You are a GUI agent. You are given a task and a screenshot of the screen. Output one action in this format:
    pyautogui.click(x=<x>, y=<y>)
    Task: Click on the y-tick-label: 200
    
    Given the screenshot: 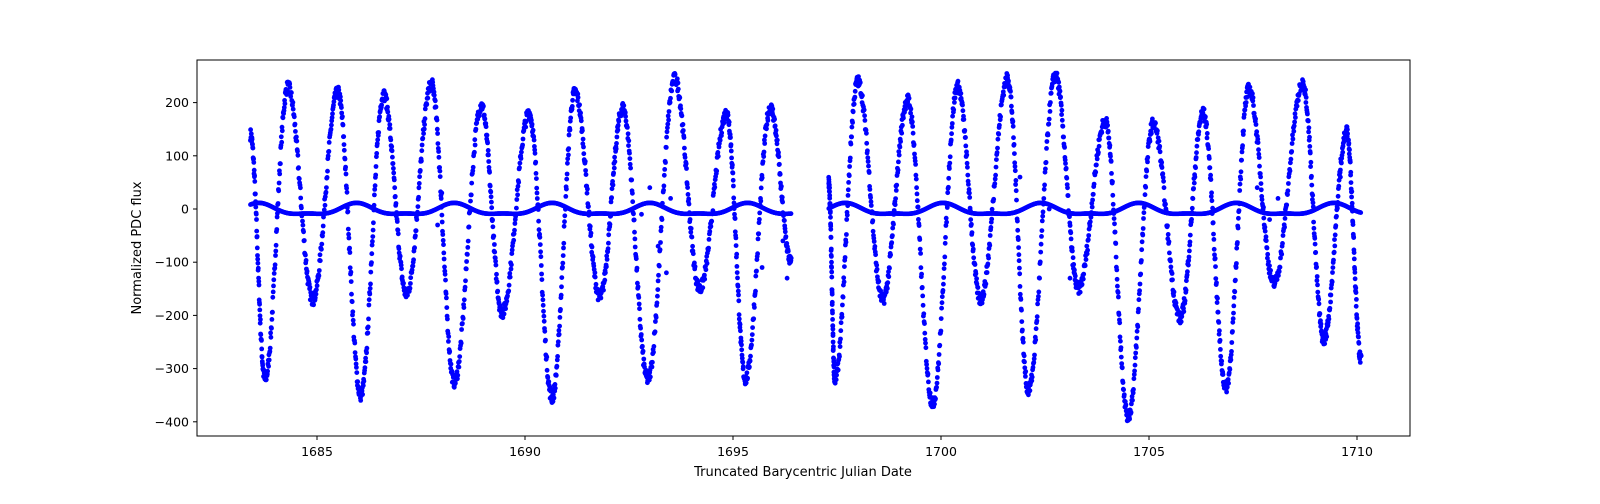 What is the action you would take?
    pyautogui.click(x=177, y=102)
    